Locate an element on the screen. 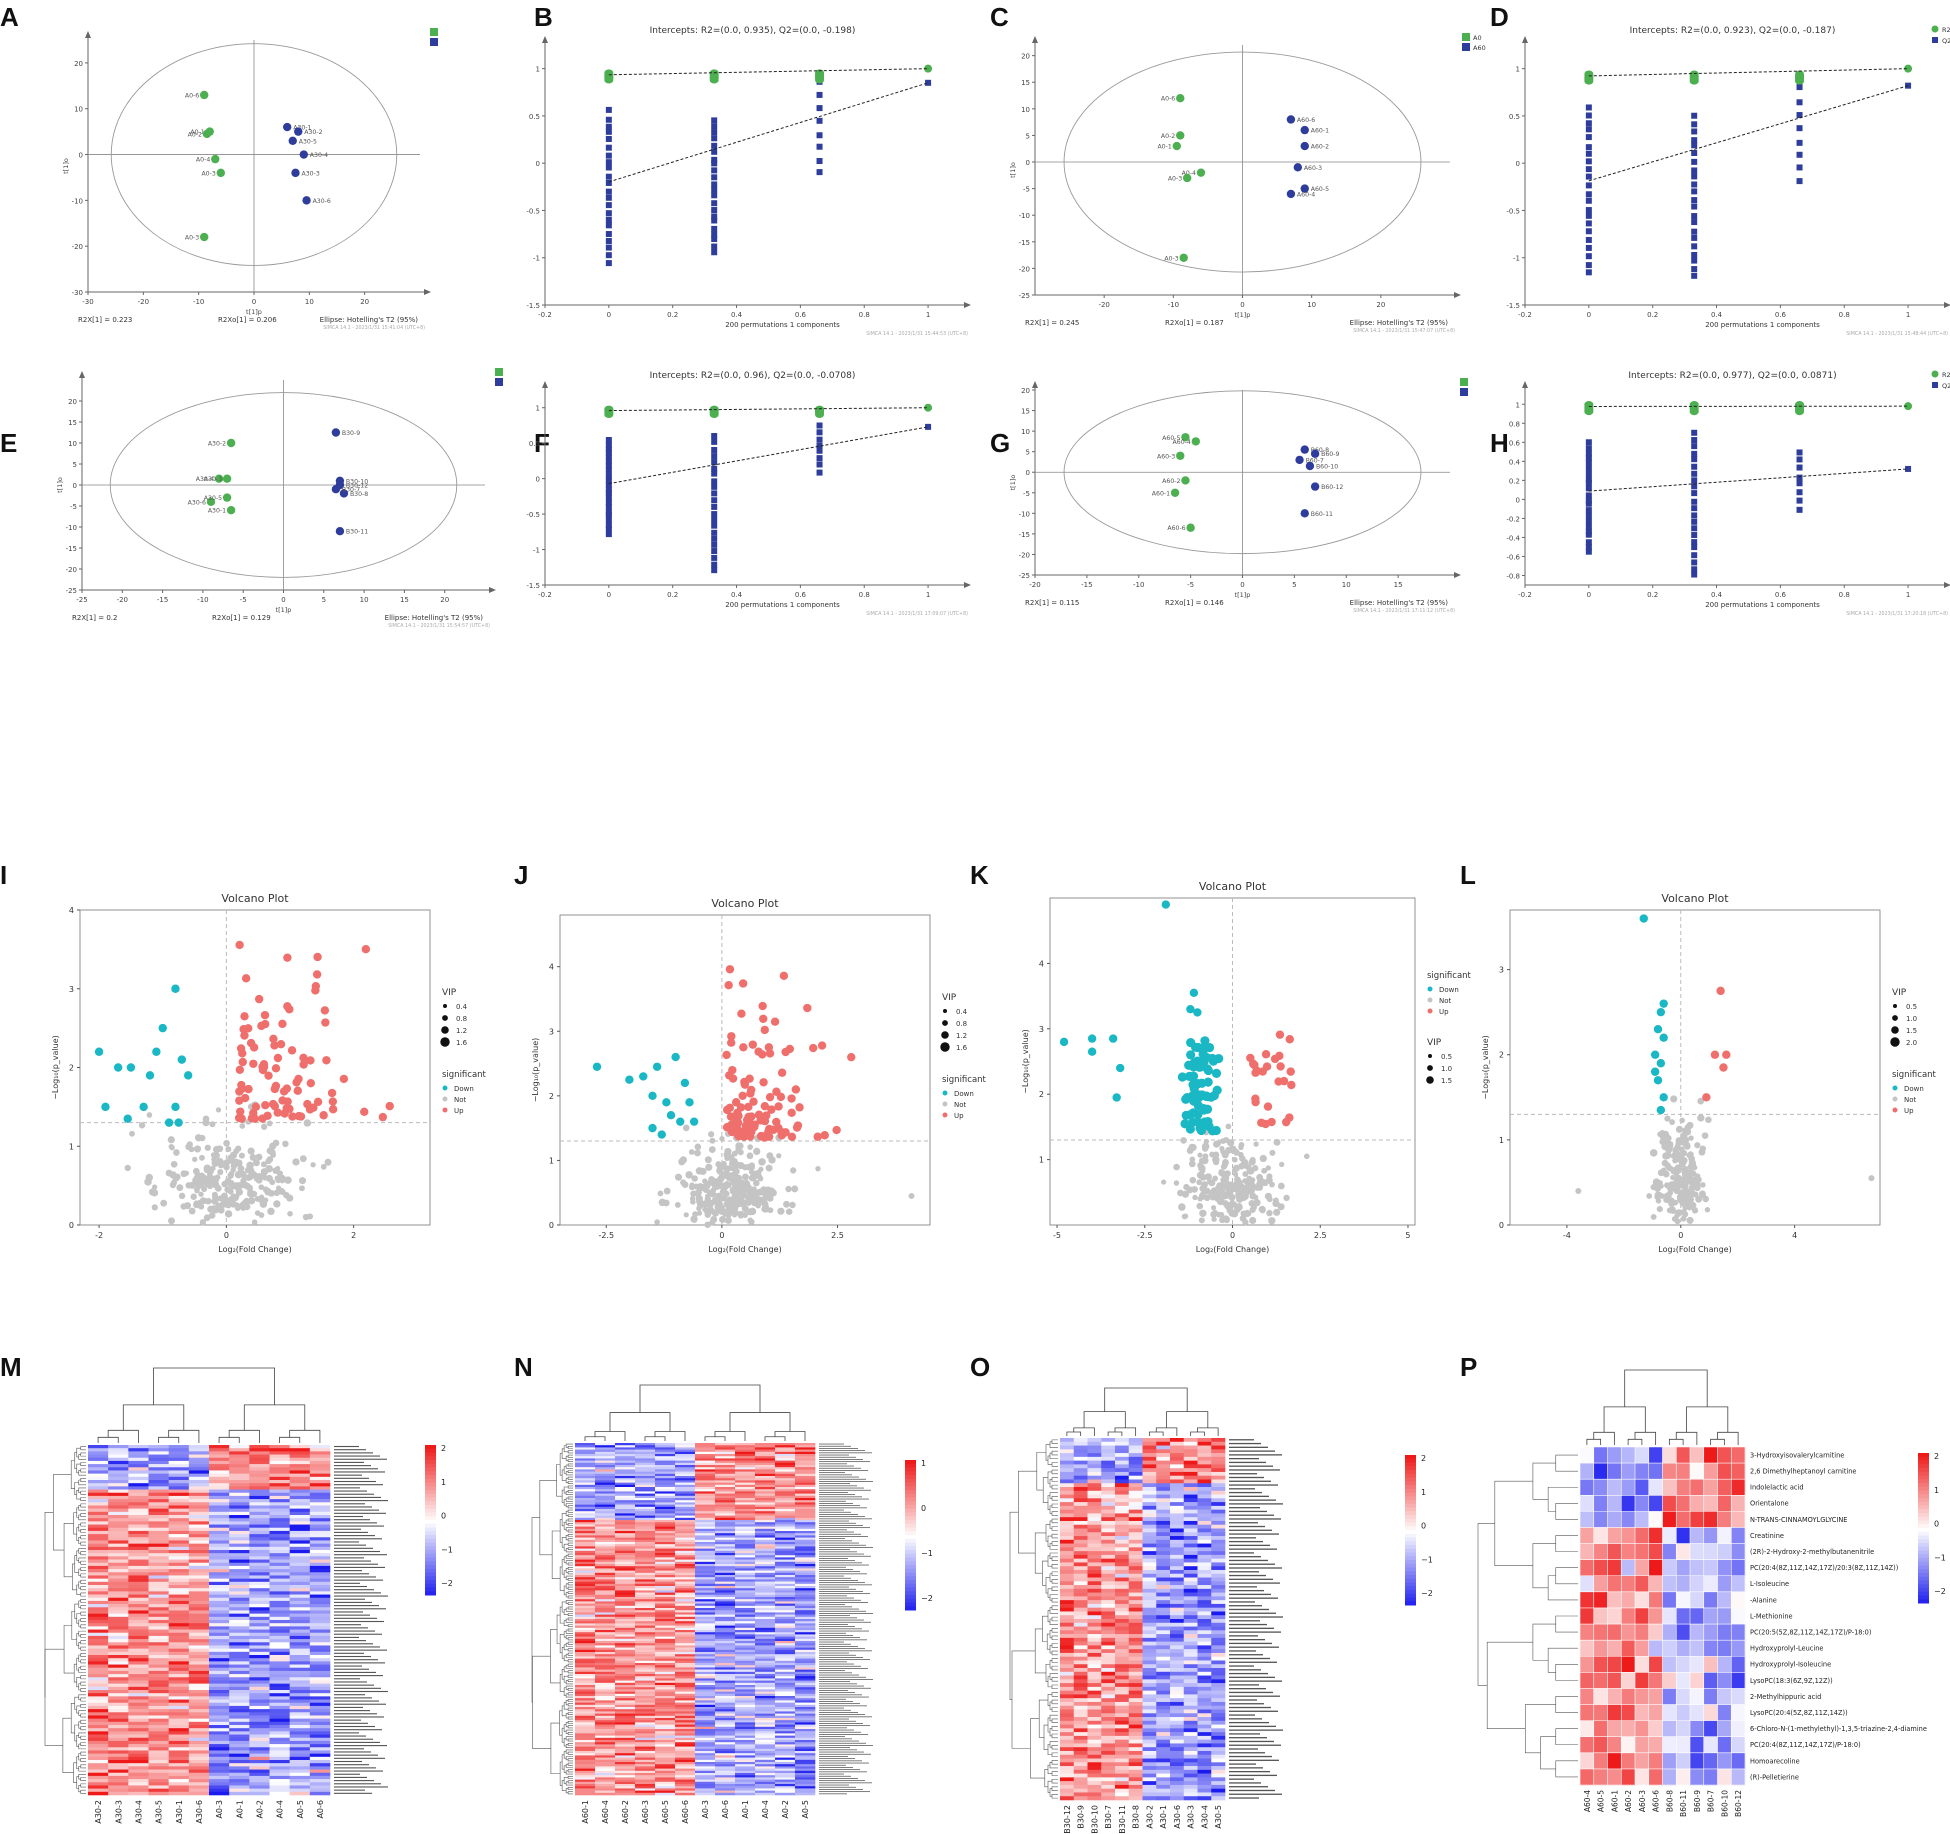 This screenshot has height=1834, width=1950. sig-legend-label: Down is located at coordinates (464, 1089).